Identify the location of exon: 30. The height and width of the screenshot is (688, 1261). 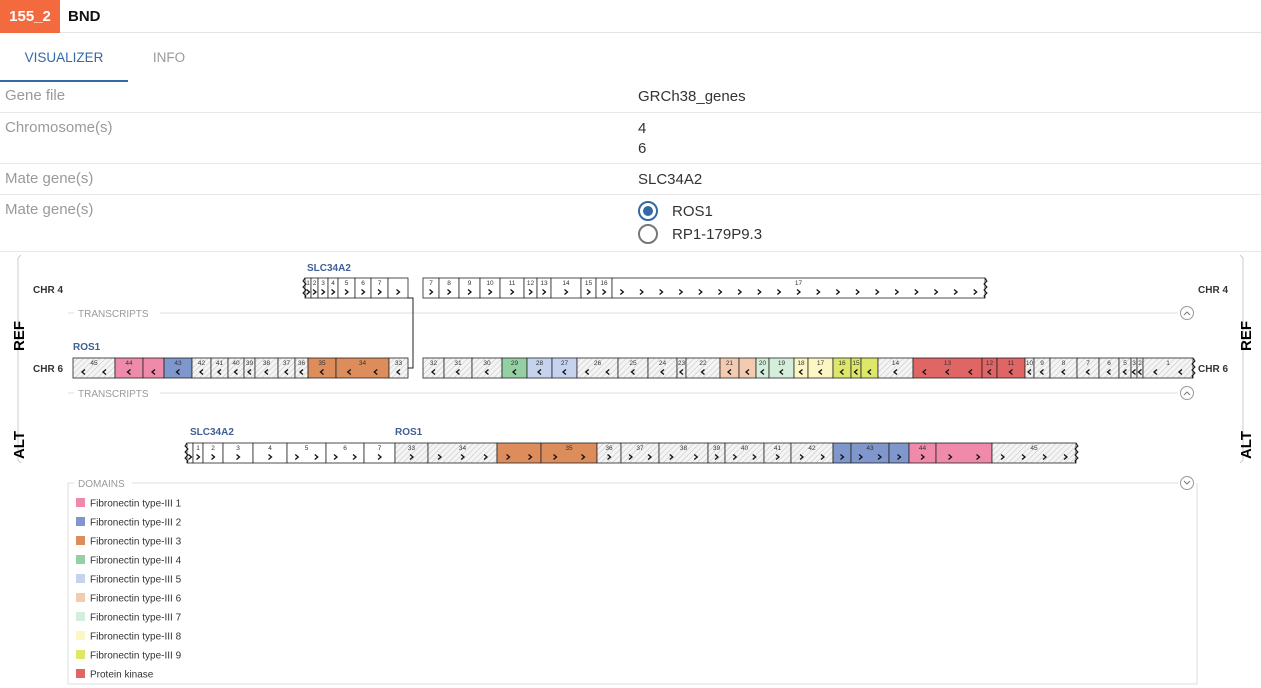
(487, 368).